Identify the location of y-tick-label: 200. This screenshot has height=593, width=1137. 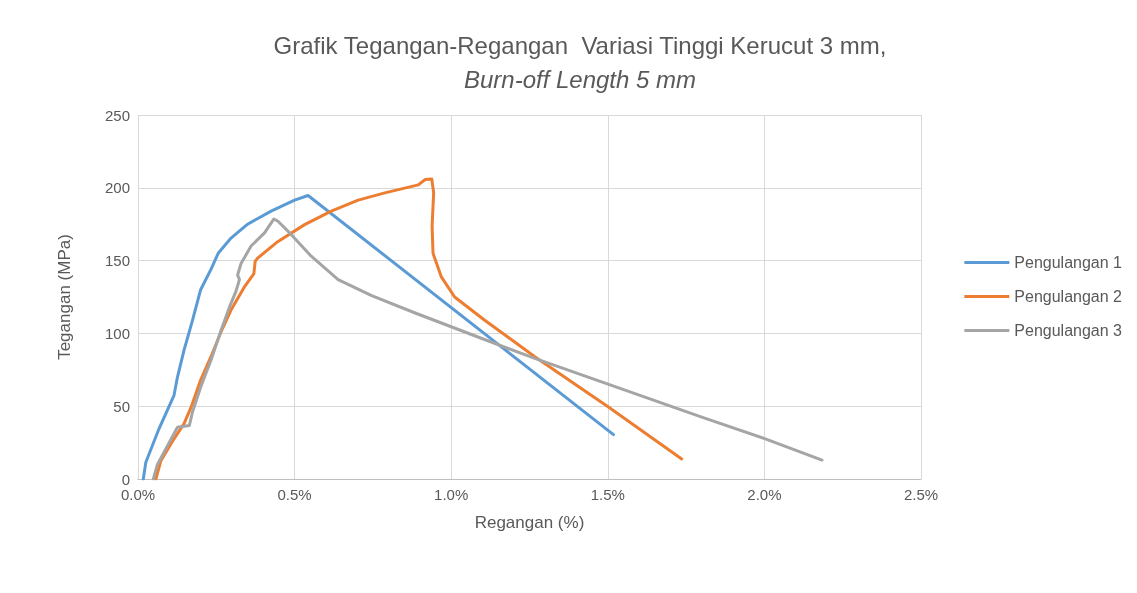
(117, 188).